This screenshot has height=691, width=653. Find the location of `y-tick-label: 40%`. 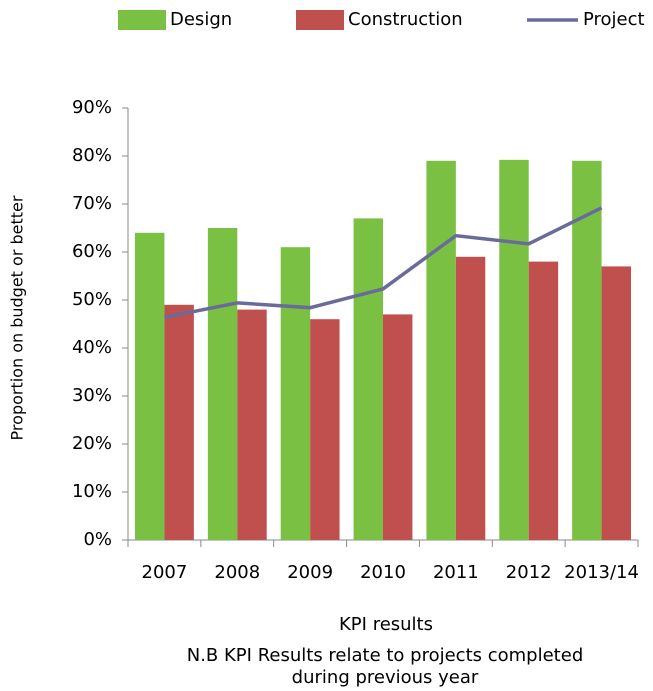

y-tick-label: 40% is located at coordinates (92, 347).